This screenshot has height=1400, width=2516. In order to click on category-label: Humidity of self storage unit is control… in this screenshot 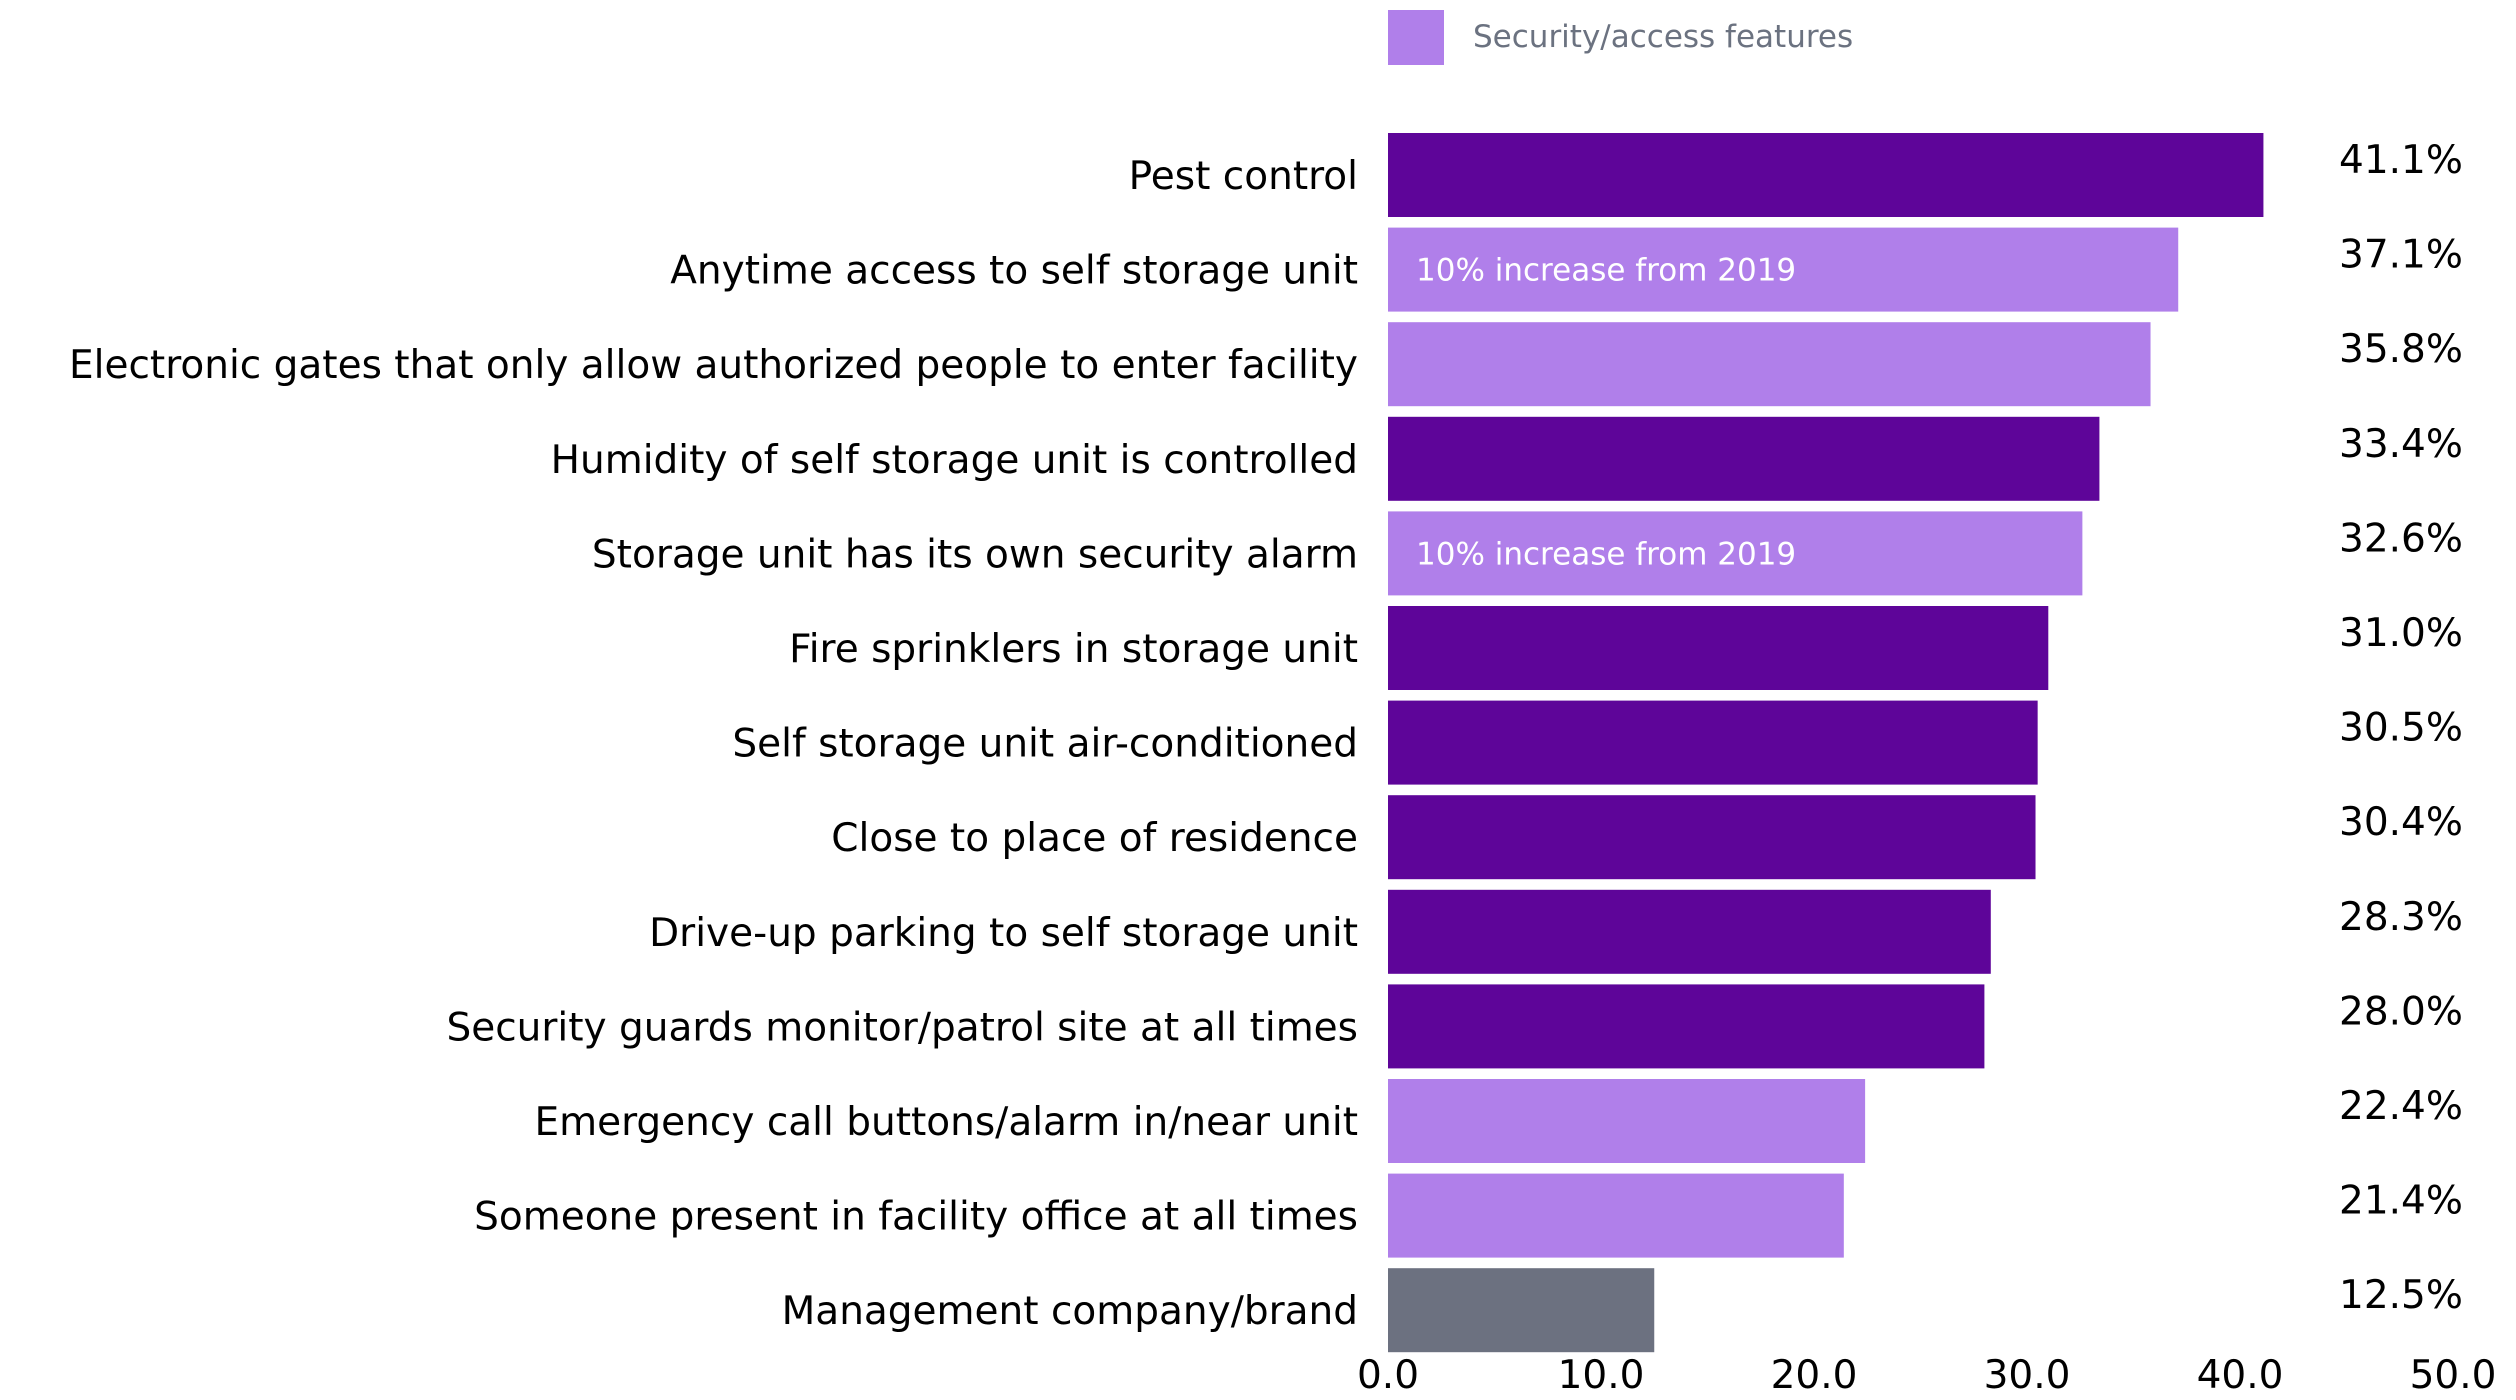, I will do `click(954, 460)`.